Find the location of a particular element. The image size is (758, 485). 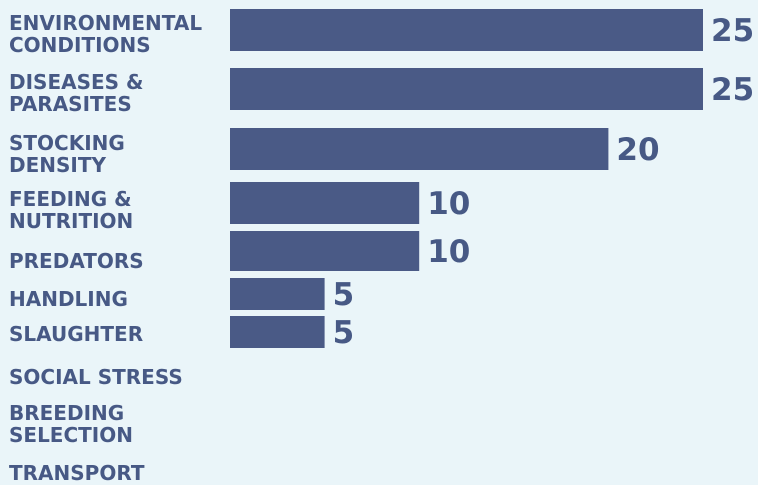

category-label: TRANSPORT is located at coordinates (77, 473).